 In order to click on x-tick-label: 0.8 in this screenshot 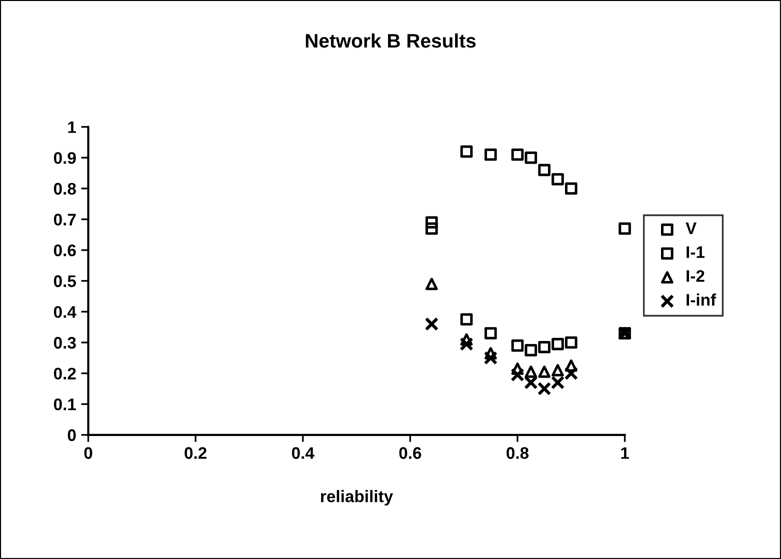, I will do `click(517, 453)`.